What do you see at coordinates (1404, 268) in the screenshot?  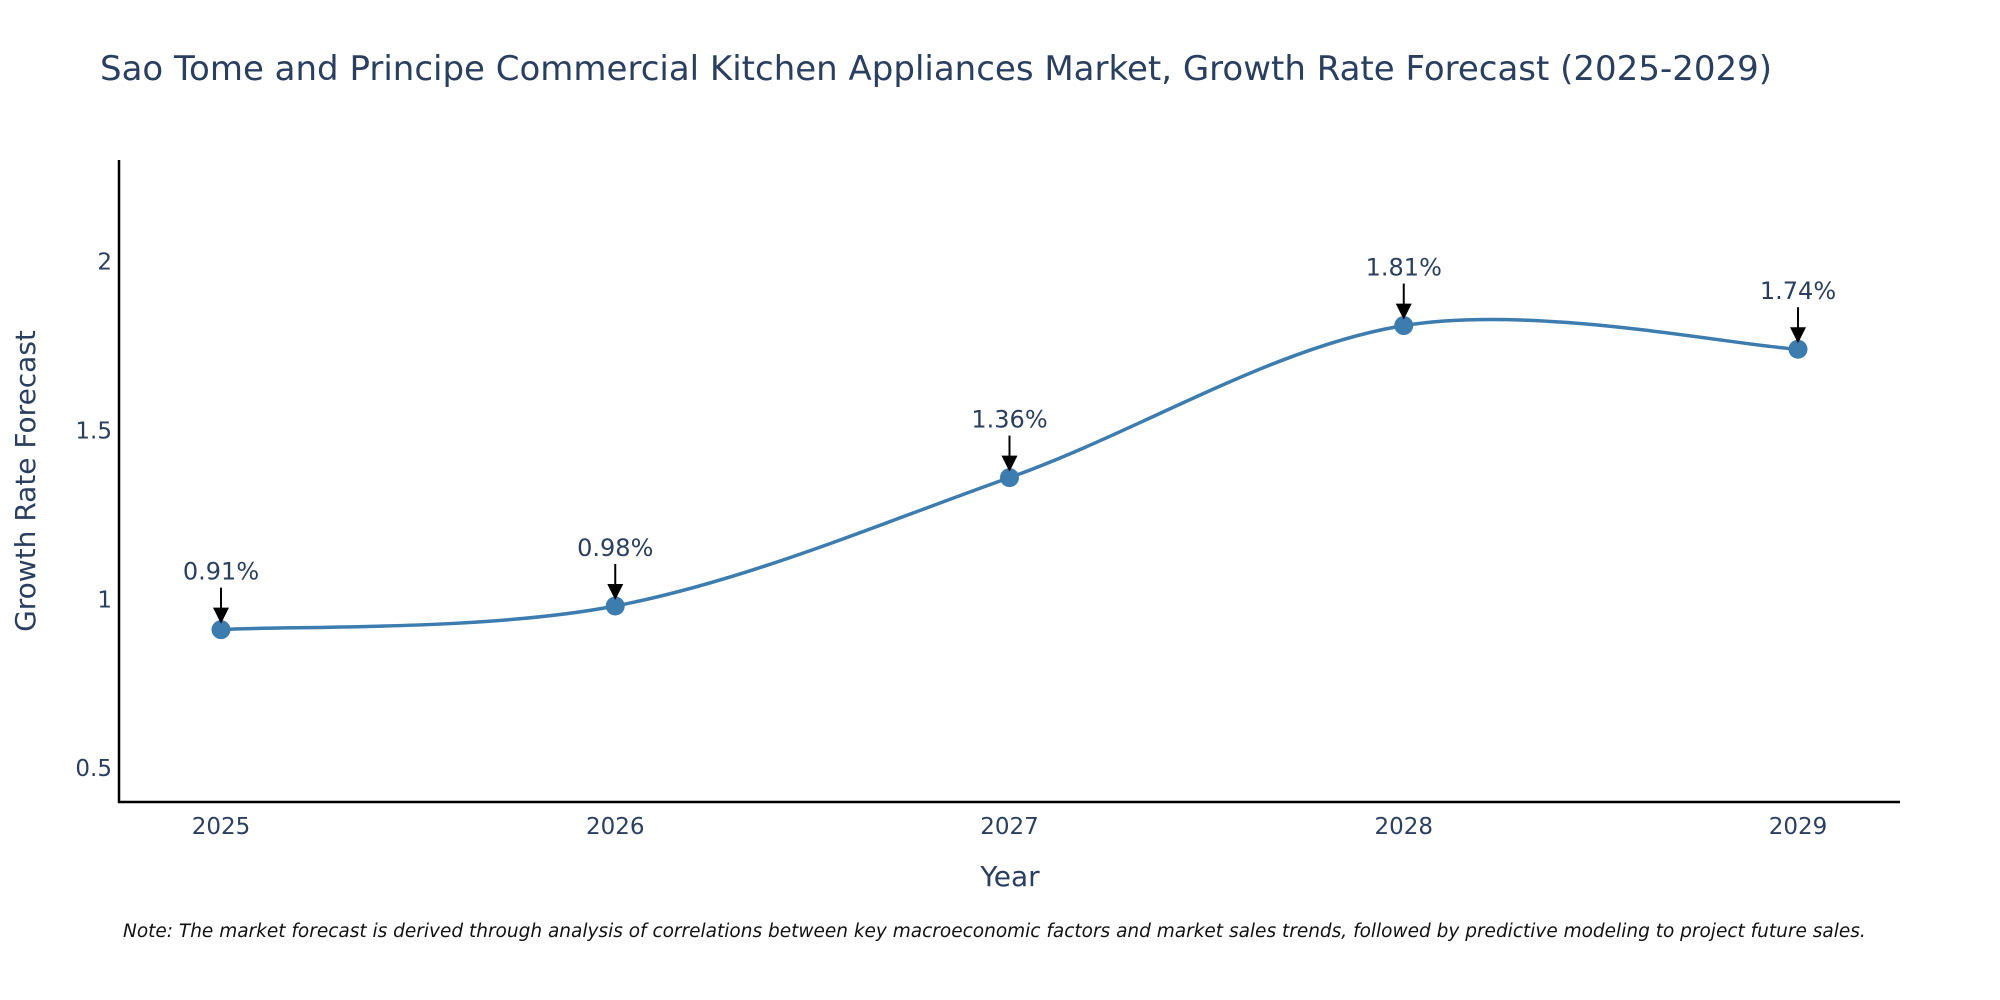 I see `data-label: 1.81%` at bounding box center [1404, 268].